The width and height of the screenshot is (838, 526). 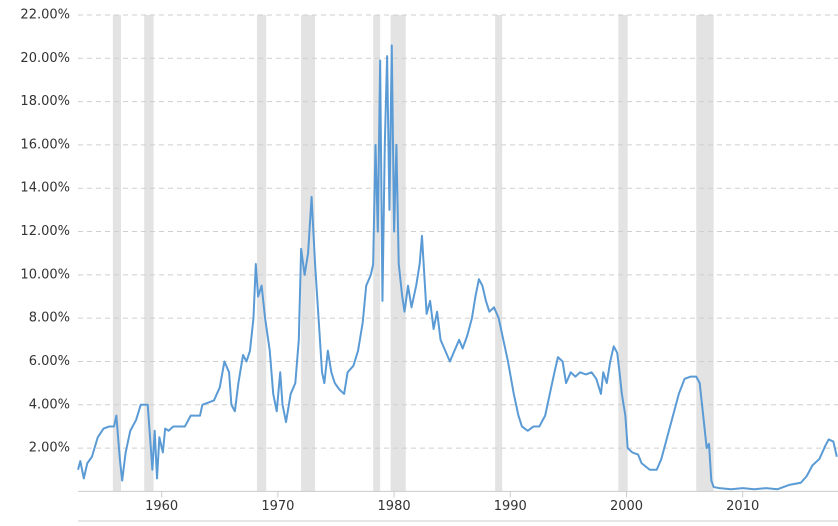 What do you see at coordinates (49, 318) in the screenshot?
I see `y-tick-label: 8.00%` at bounding box center [49, 318].